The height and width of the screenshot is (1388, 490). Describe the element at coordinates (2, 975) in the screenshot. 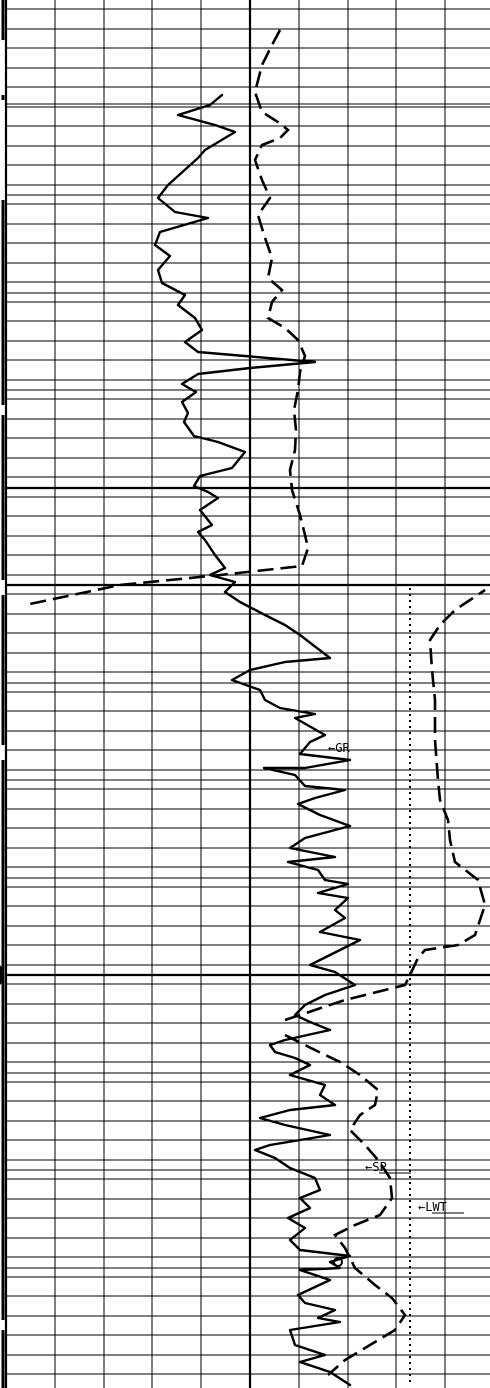

I see `depth-marker-tab` at that location.